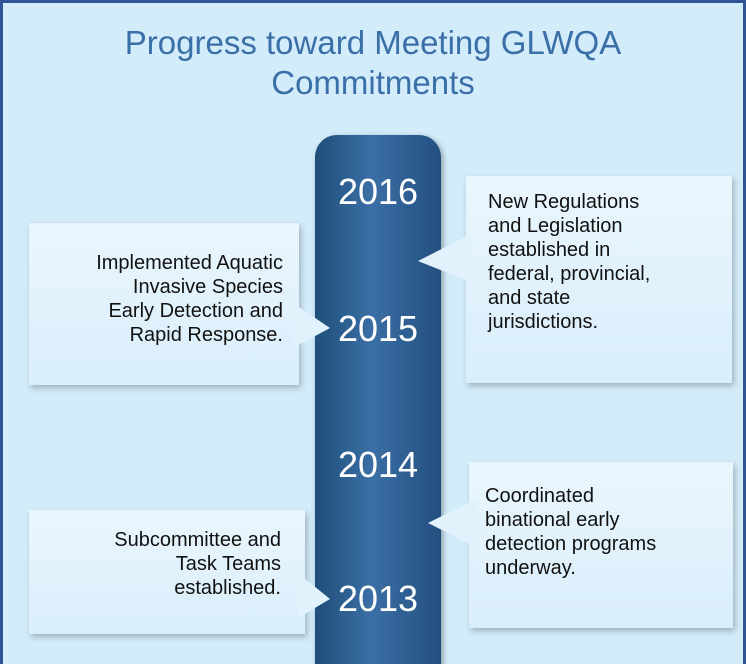 The image size is (746, 664). What do you see at coordinates (206, 335) in the screenshot?
I see `callout-text: Rapid Response.` at bounding box center [206, 335].